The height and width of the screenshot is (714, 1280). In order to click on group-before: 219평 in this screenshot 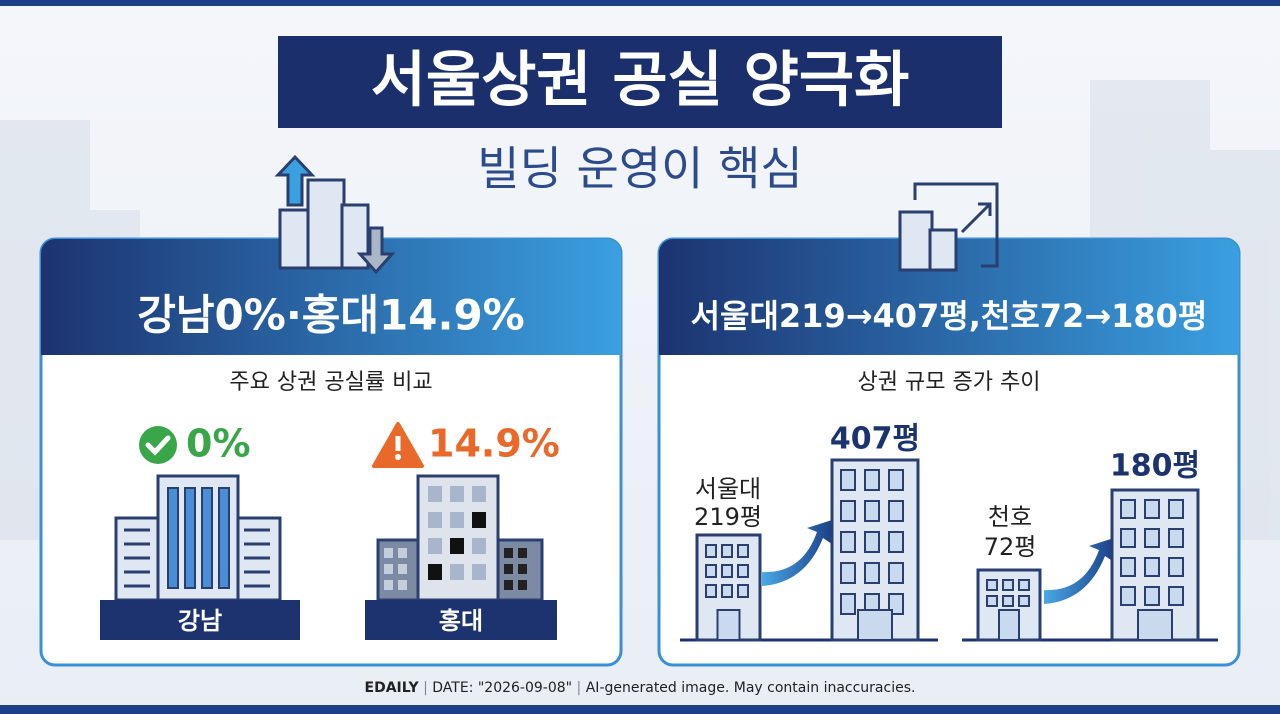, I will do `click(728, 517)`.